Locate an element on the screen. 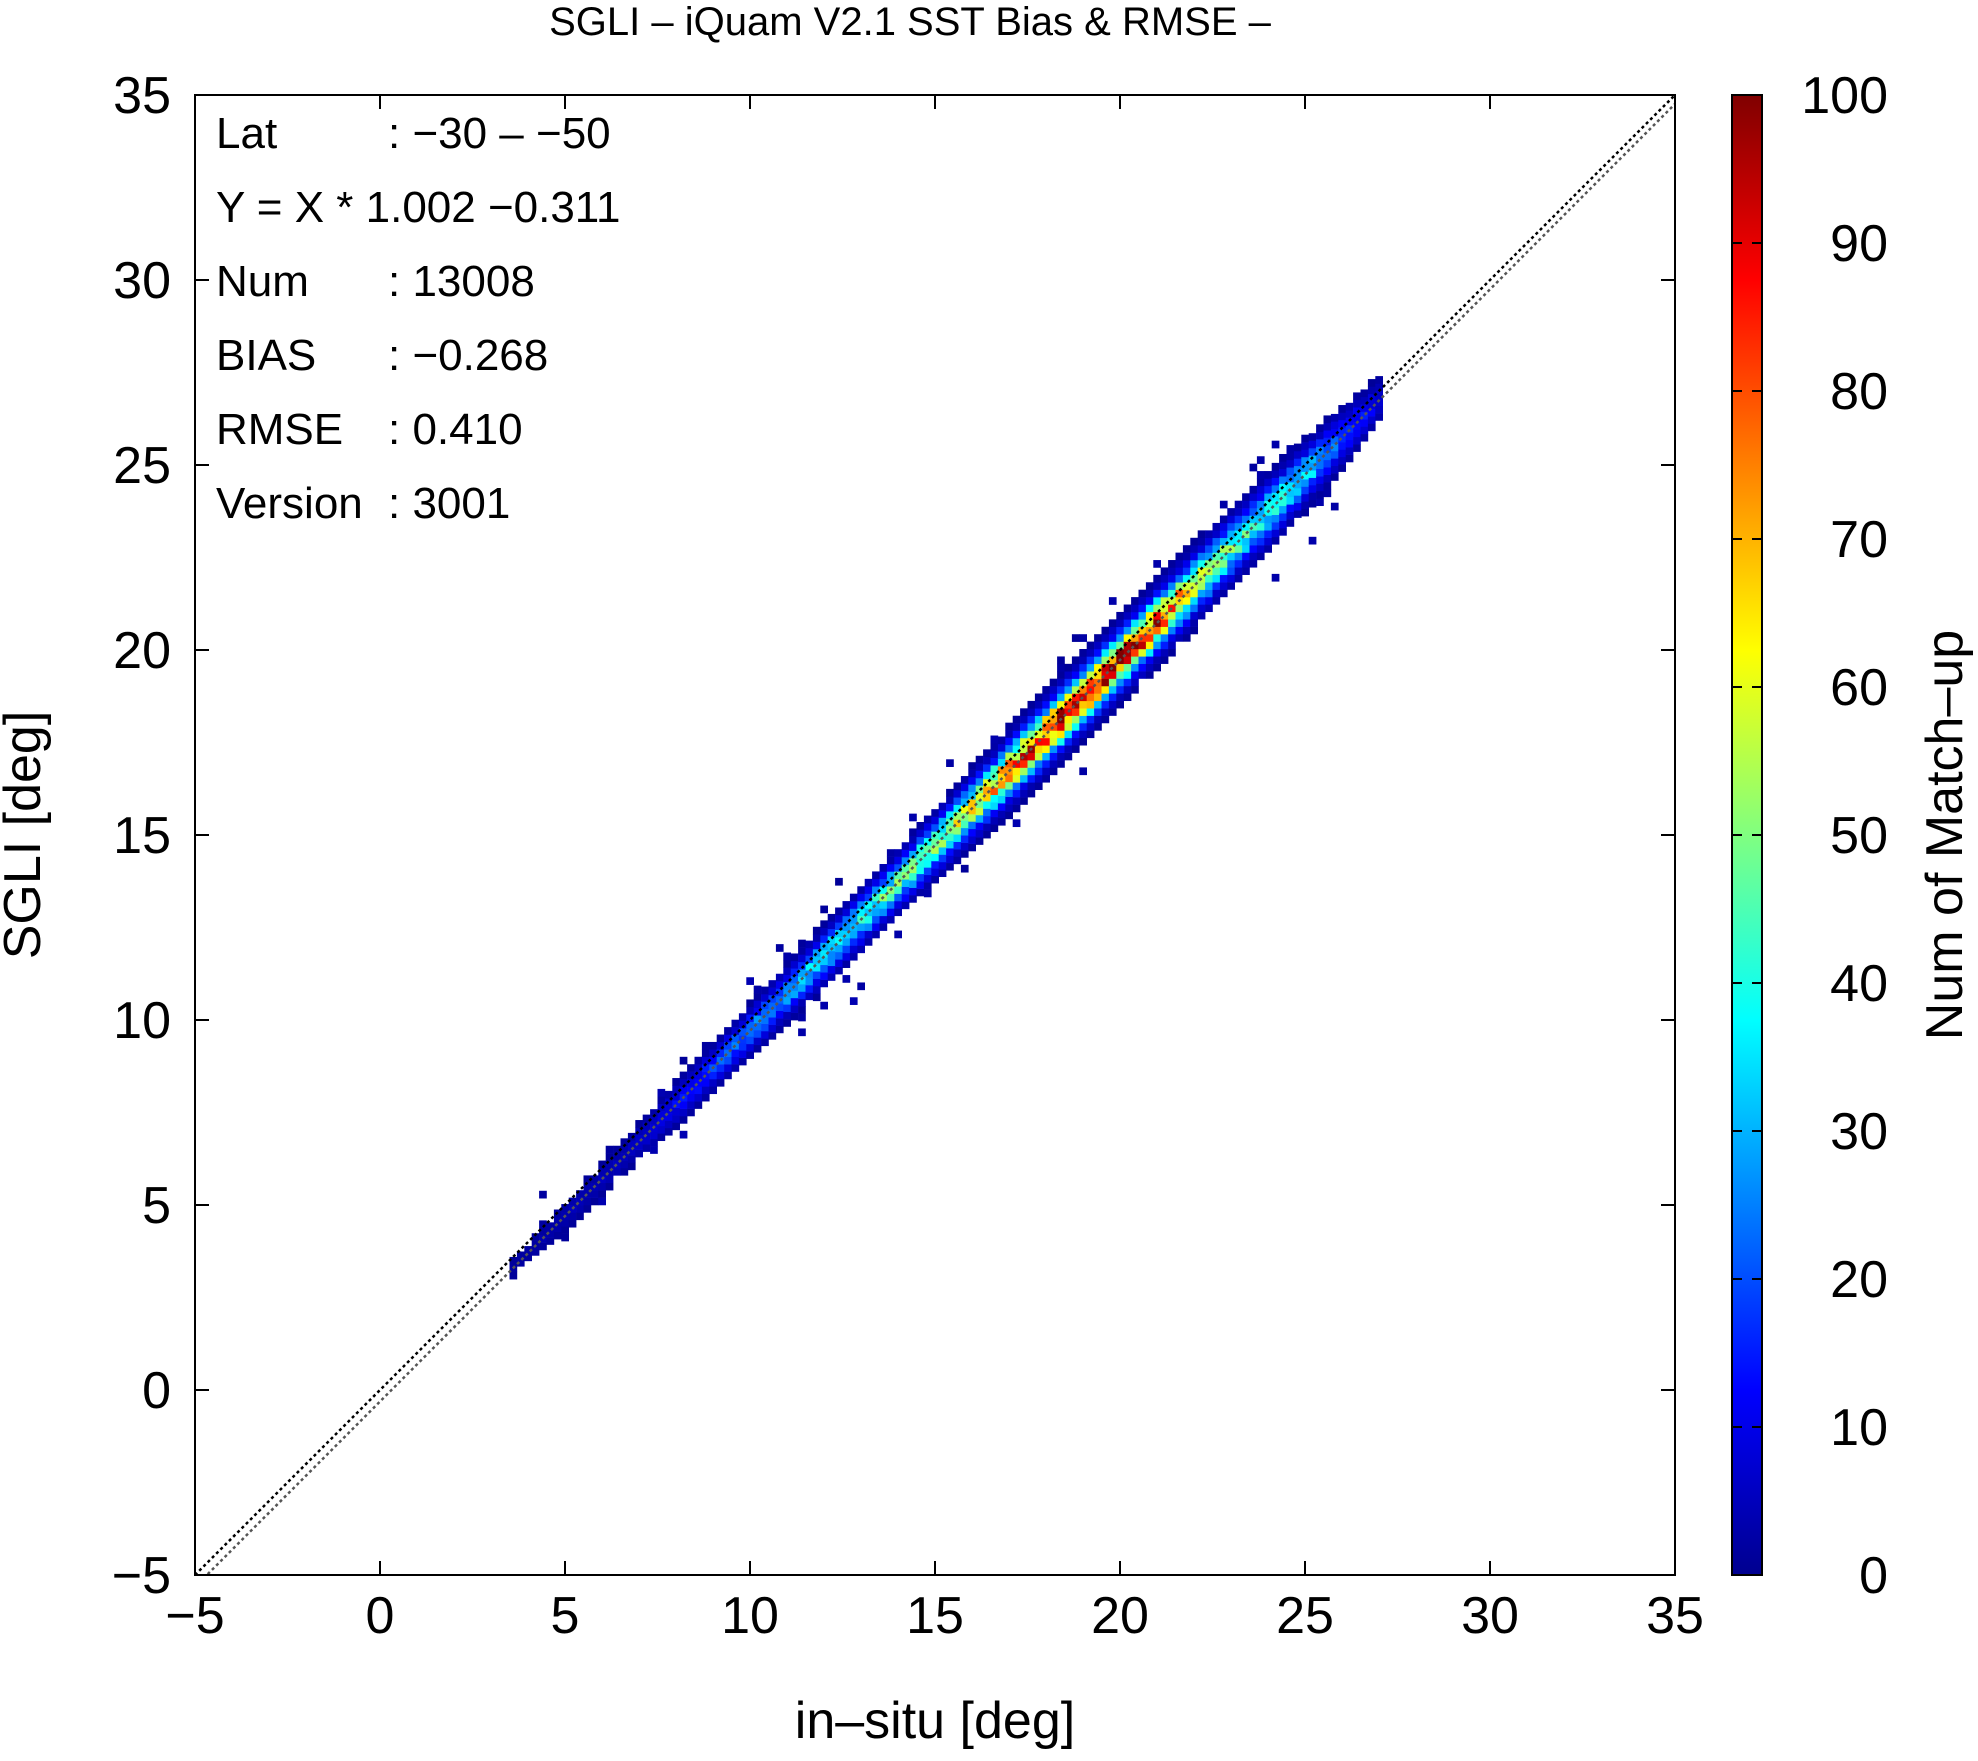 The height and width of the screenshot is (1761, 1978). colorbar-tick-label: 40 is located at coordinates (1859, 984).